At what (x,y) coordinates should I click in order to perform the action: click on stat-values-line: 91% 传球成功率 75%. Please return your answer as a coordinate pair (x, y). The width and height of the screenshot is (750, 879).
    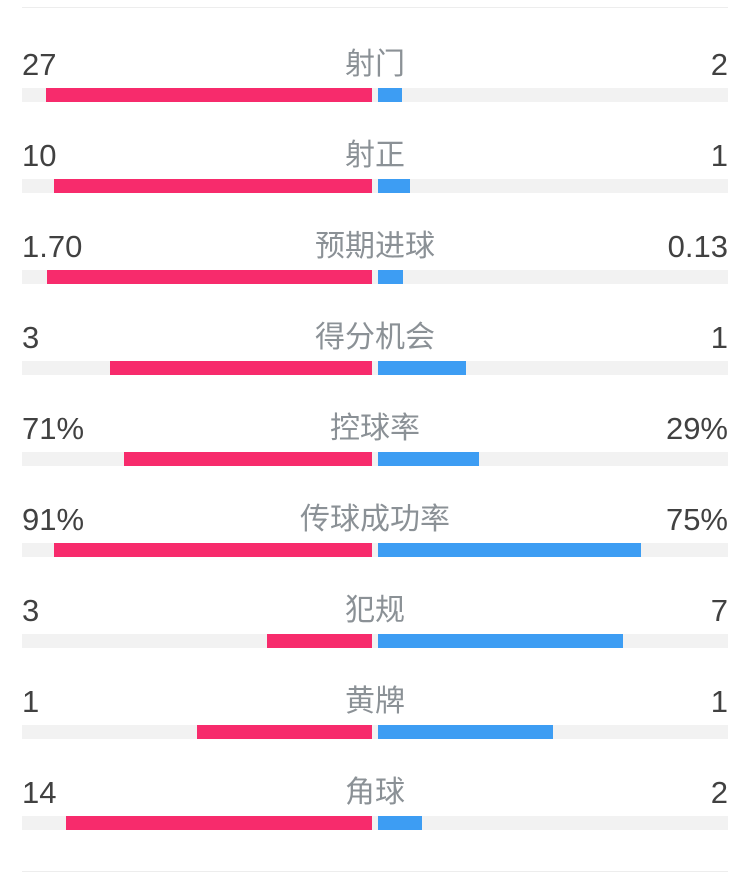
    Looking at the image, I should click on (375, 520).